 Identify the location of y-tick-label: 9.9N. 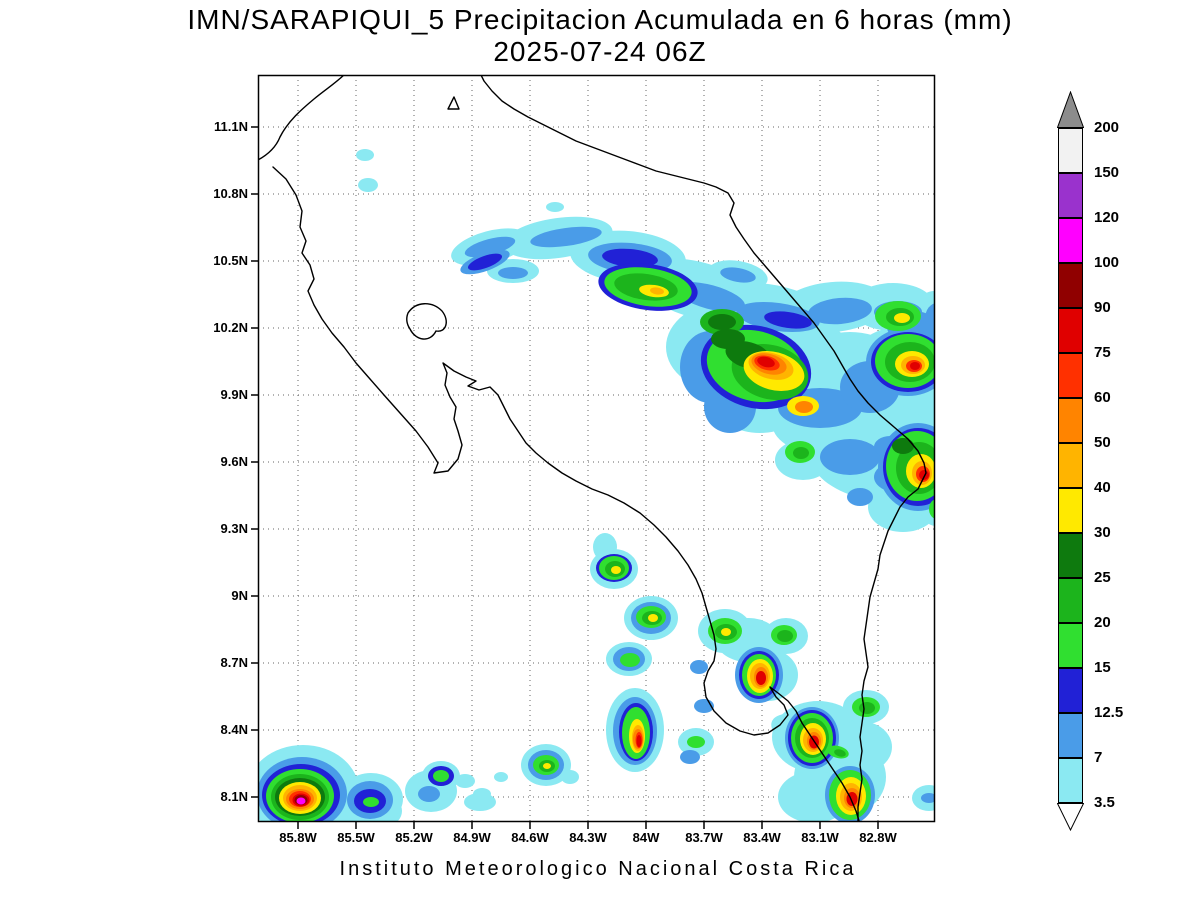
(234, 394).